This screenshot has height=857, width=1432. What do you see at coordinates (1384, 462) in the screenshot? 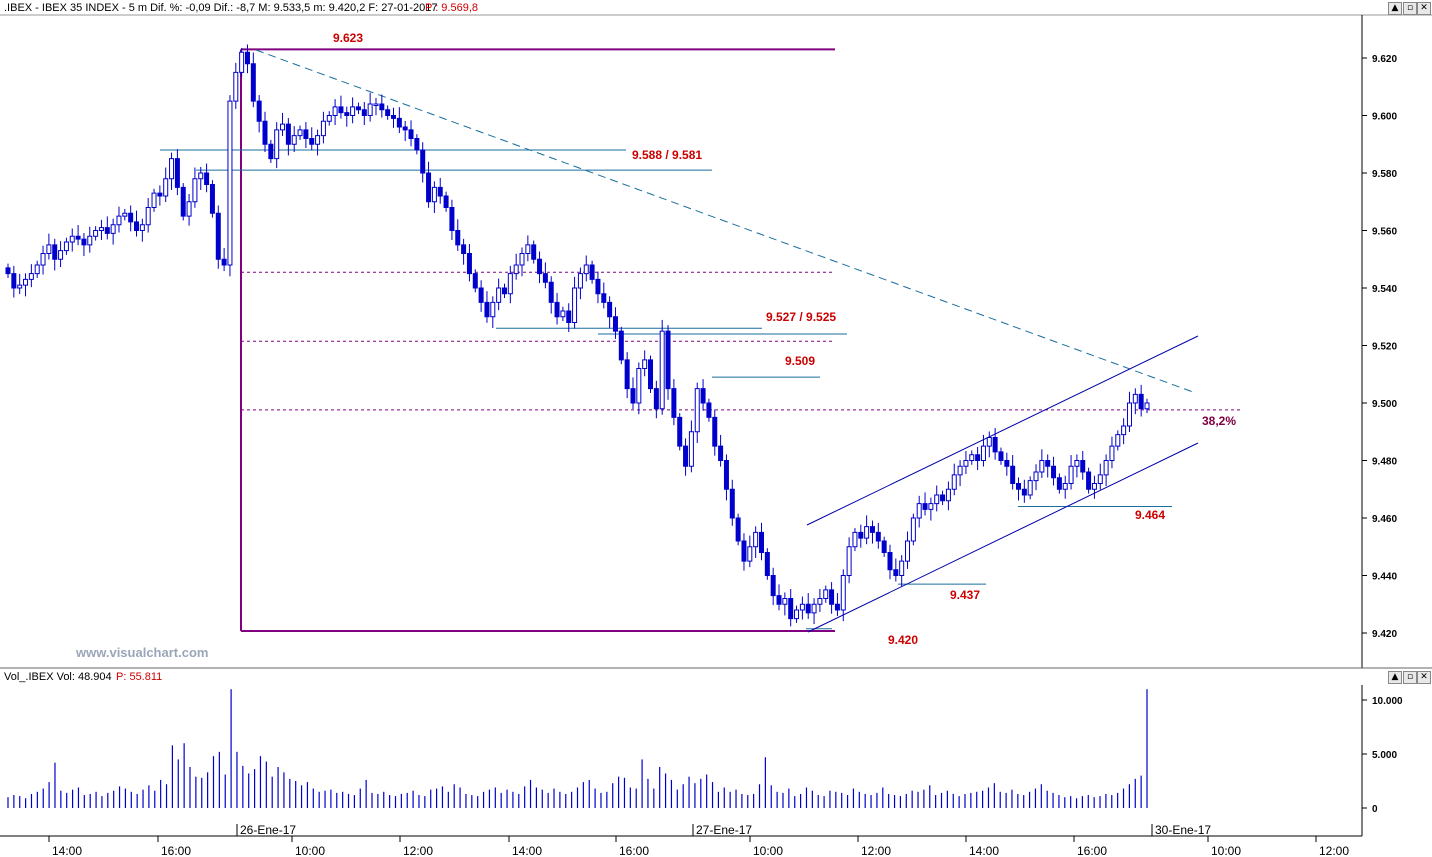
I see `price-tick-label: 9.480` at bounding box center [1384, 462].